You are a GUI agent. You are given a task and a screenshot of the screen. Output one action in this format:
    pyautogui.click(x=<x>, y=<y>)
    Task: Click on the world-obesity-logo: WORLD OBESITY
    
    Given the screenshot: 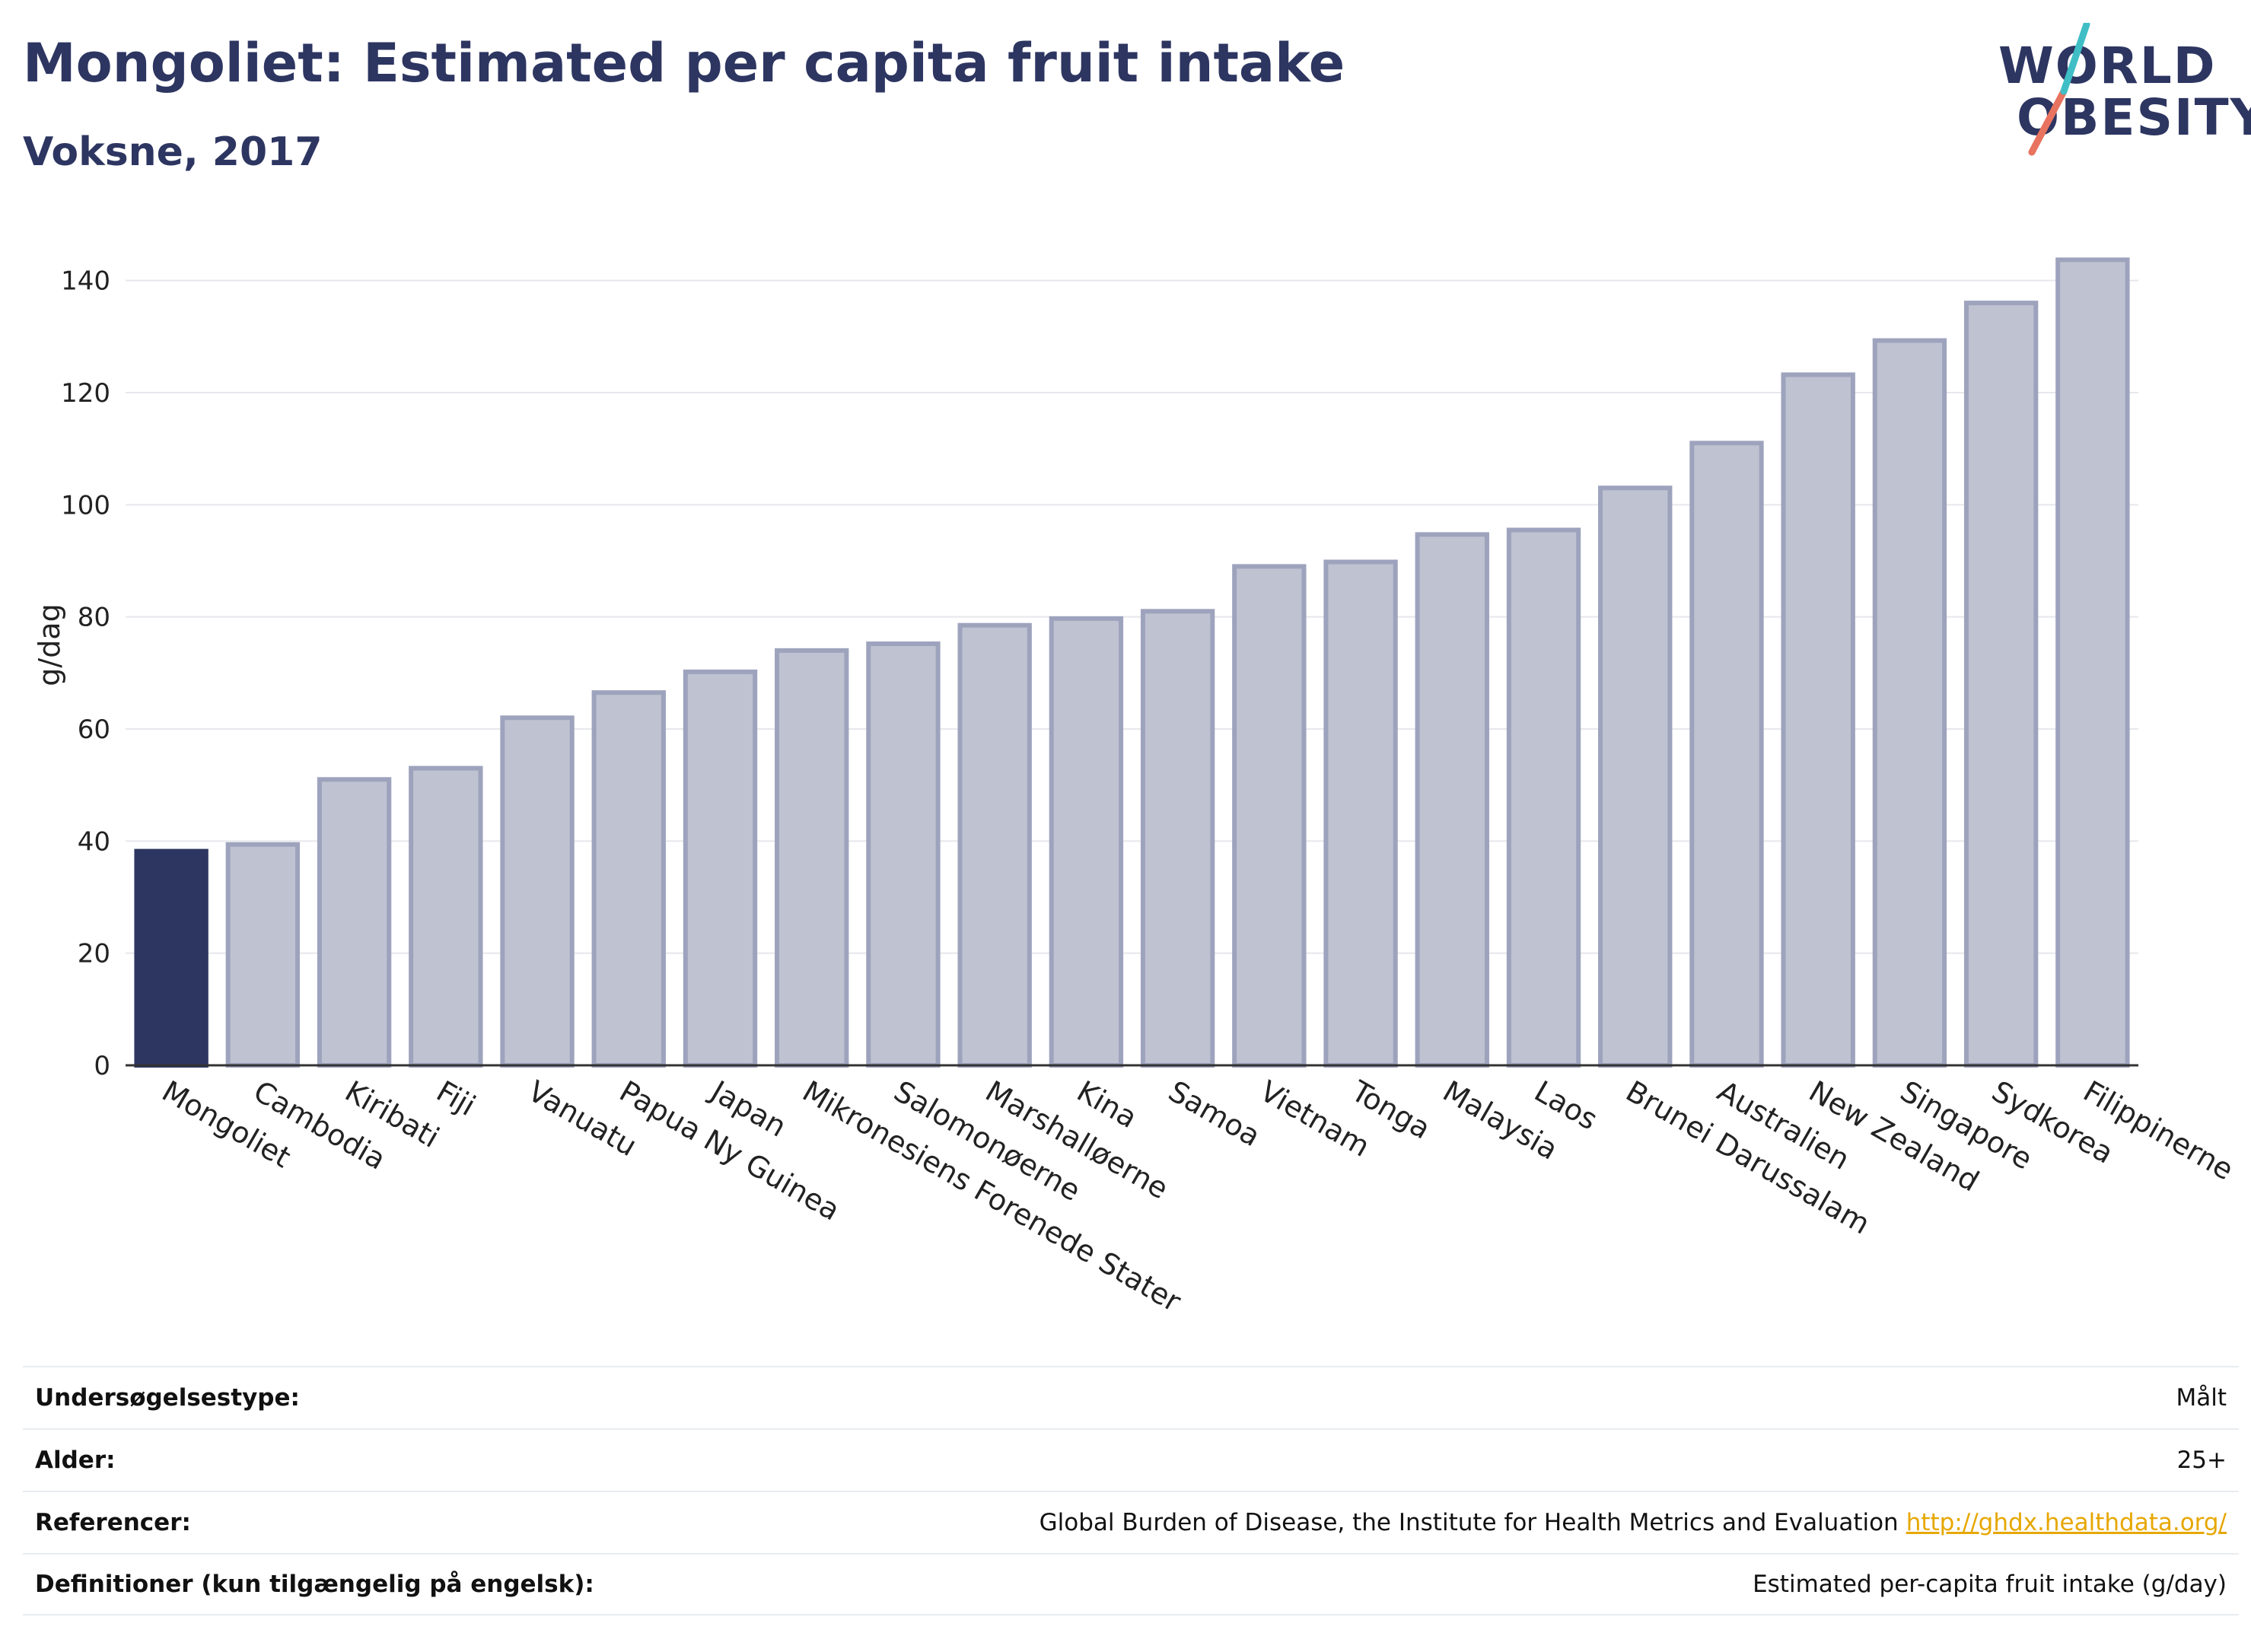 What is the action you would take?
    pyautogui.click(x=2122, y=91)
    